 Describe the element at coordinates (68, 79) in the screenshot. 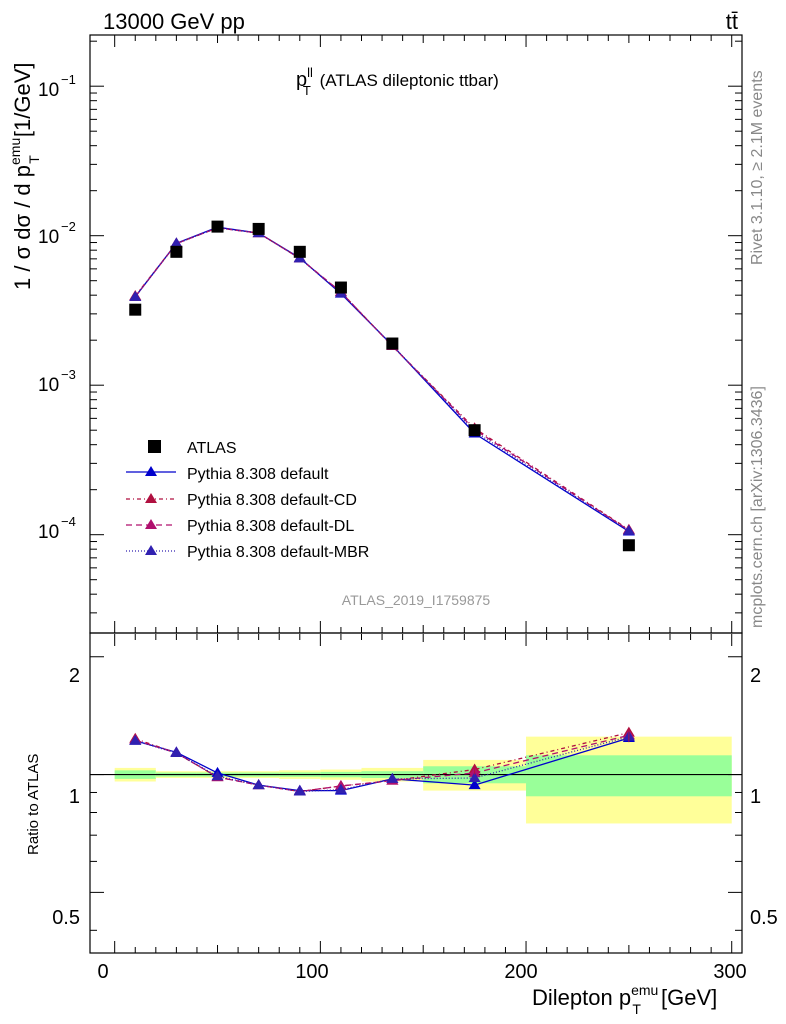

I see `y-tick-exponent: −1` at that location.